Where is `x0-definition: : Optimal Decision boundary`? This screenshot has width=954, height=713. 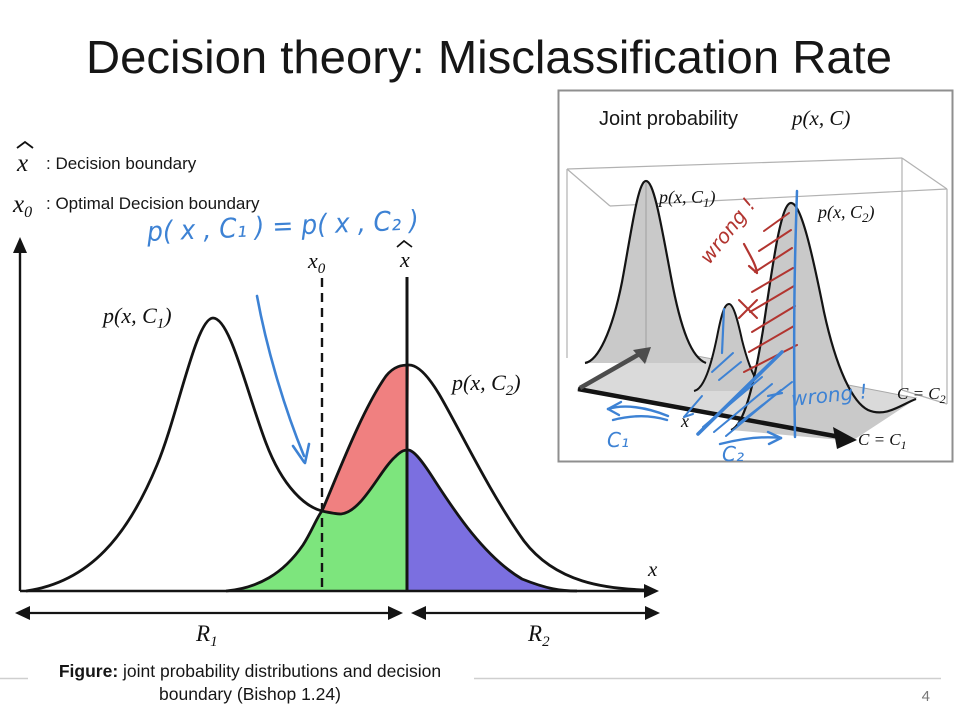
x0-definition: : Optimal Decision boundary is located at coordinates (153, 203).